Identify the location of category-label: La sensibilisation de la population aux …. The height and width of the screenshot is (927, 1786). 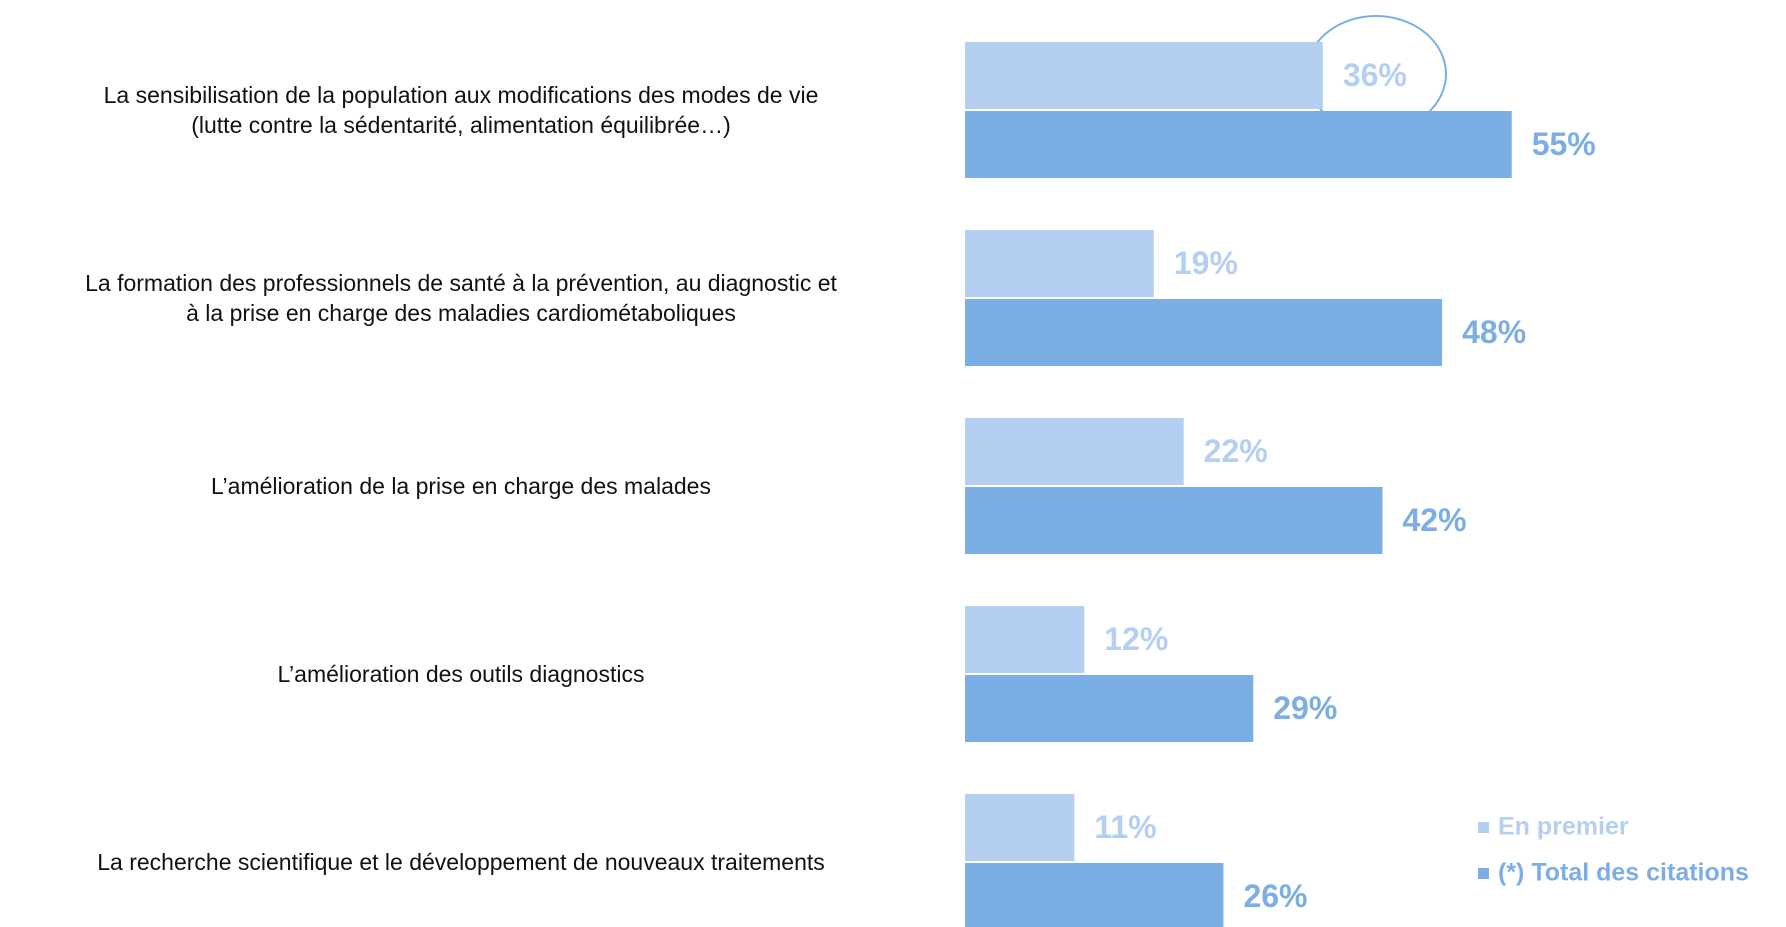
(461, 110).